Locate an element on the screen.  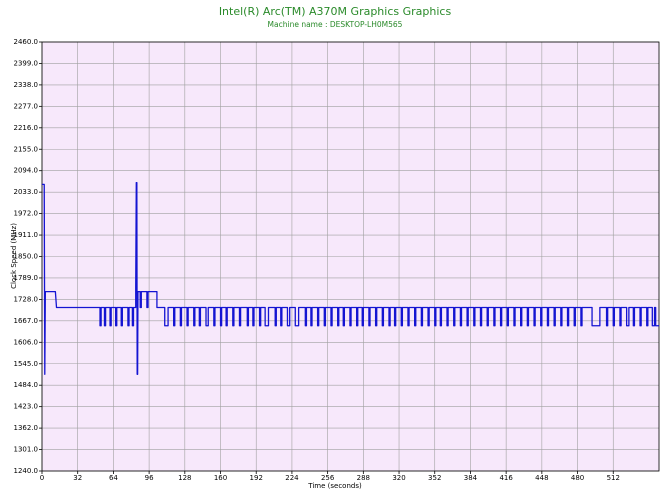
x-tick-label: 160 is located at coordinates (220, 478).